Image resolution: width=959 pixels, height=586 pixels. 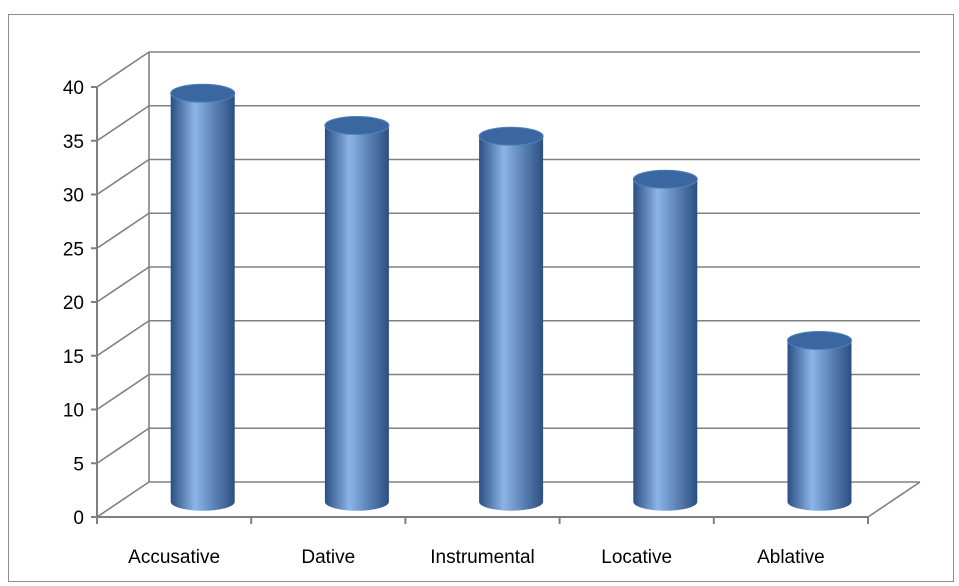 I want to click on x-tick-label-dative: Dative, so click(x=328, y=557).